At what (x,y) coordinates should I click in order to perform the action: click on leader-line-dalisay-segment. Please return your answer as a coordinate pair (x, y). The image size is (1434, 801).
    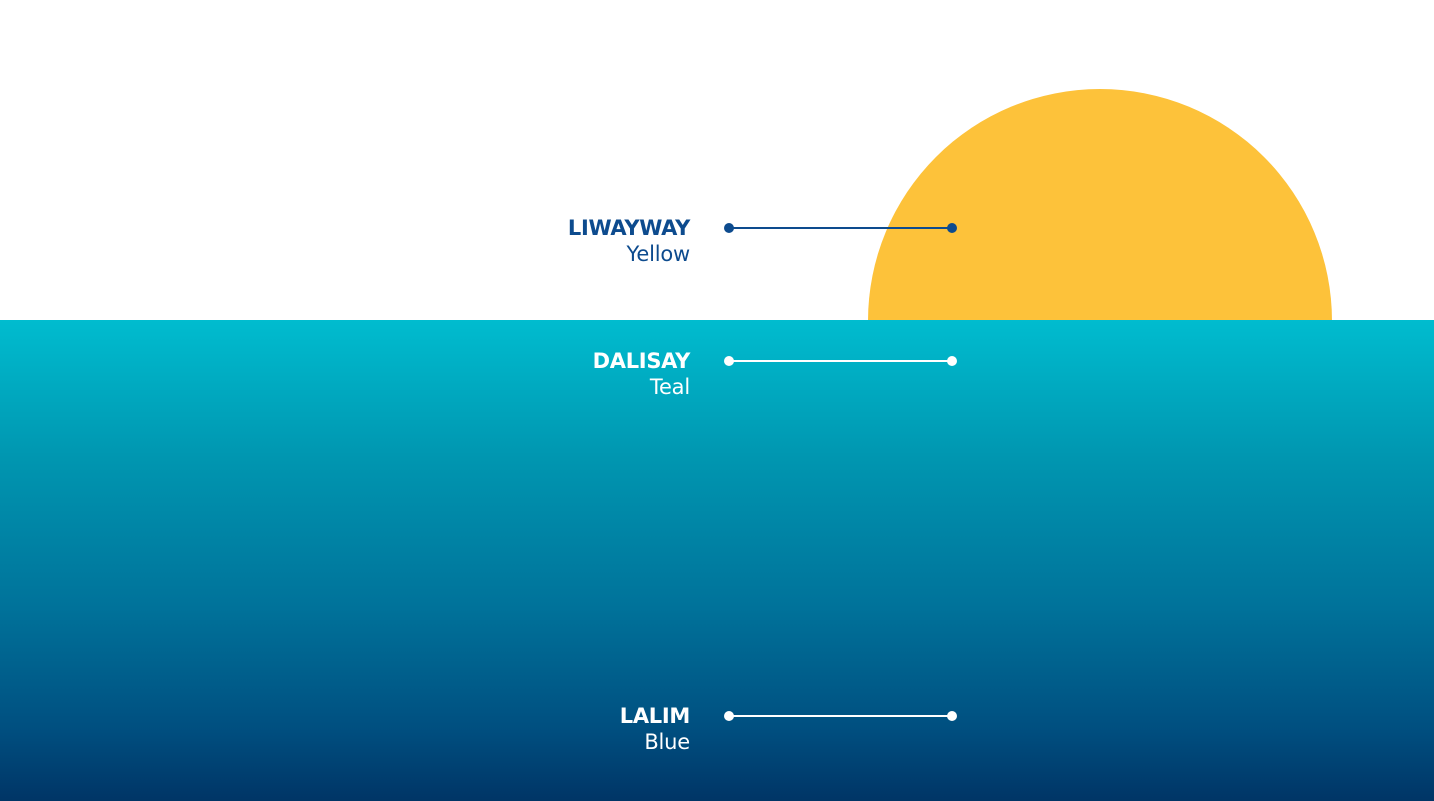
    Looking at the image, I should click on (840, 361).